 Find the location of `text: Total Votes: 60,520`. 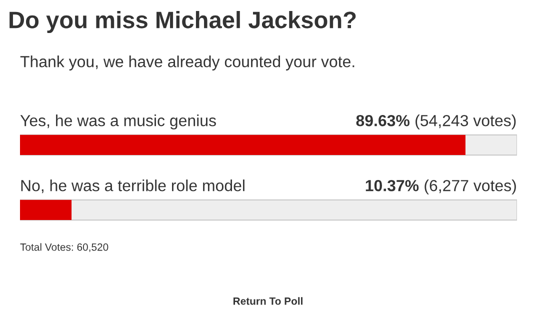

text: Total Votes: 60,520 is located at coordinates (64, 247).